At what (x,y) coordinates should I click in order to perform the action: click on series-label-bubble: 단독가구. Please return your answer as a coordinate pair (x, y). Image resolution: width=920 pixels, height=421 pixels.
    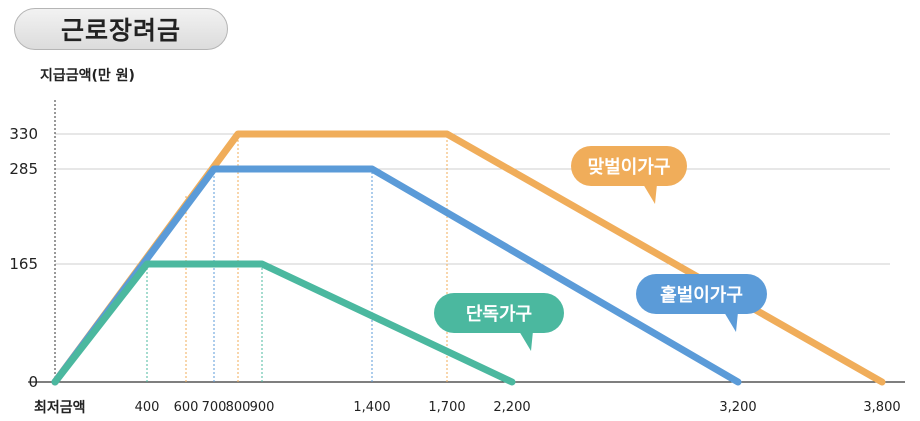
    Looking at the image, I should click on (499, 322).